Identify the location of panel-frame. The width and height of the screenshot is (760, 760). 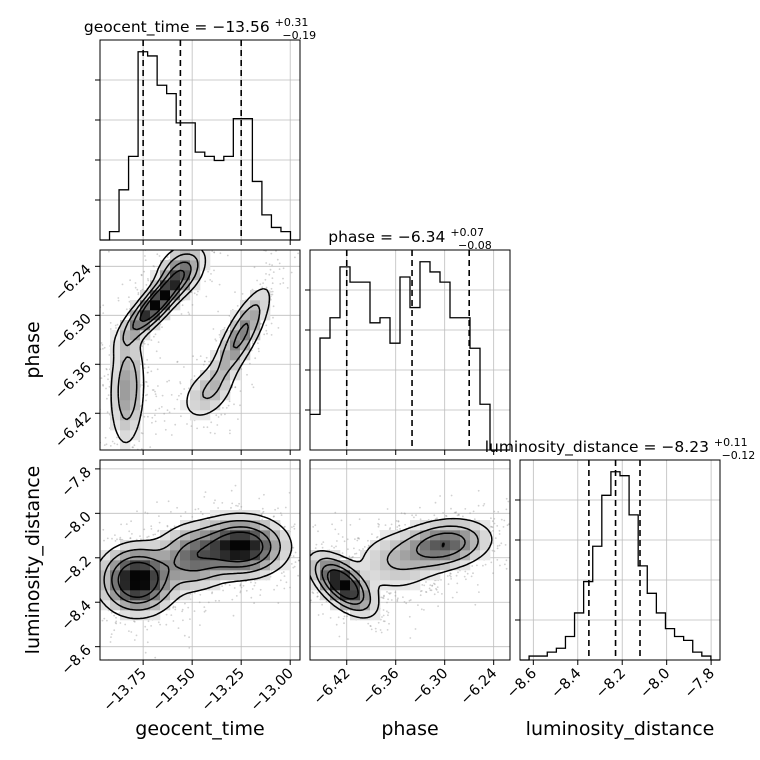
(200, 140).